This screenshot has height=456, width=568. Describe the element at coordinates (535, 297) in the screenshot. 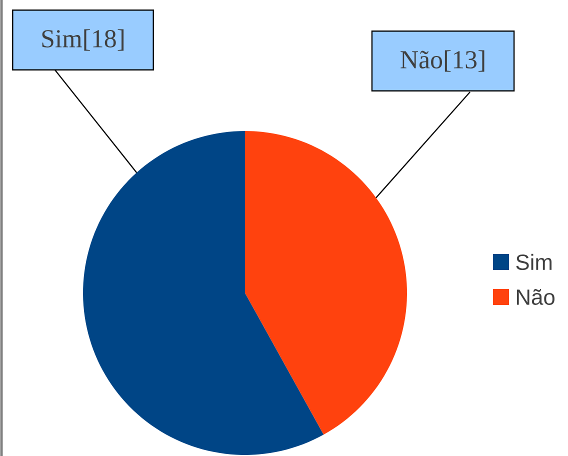

I see `legend-label: Não` at that location.